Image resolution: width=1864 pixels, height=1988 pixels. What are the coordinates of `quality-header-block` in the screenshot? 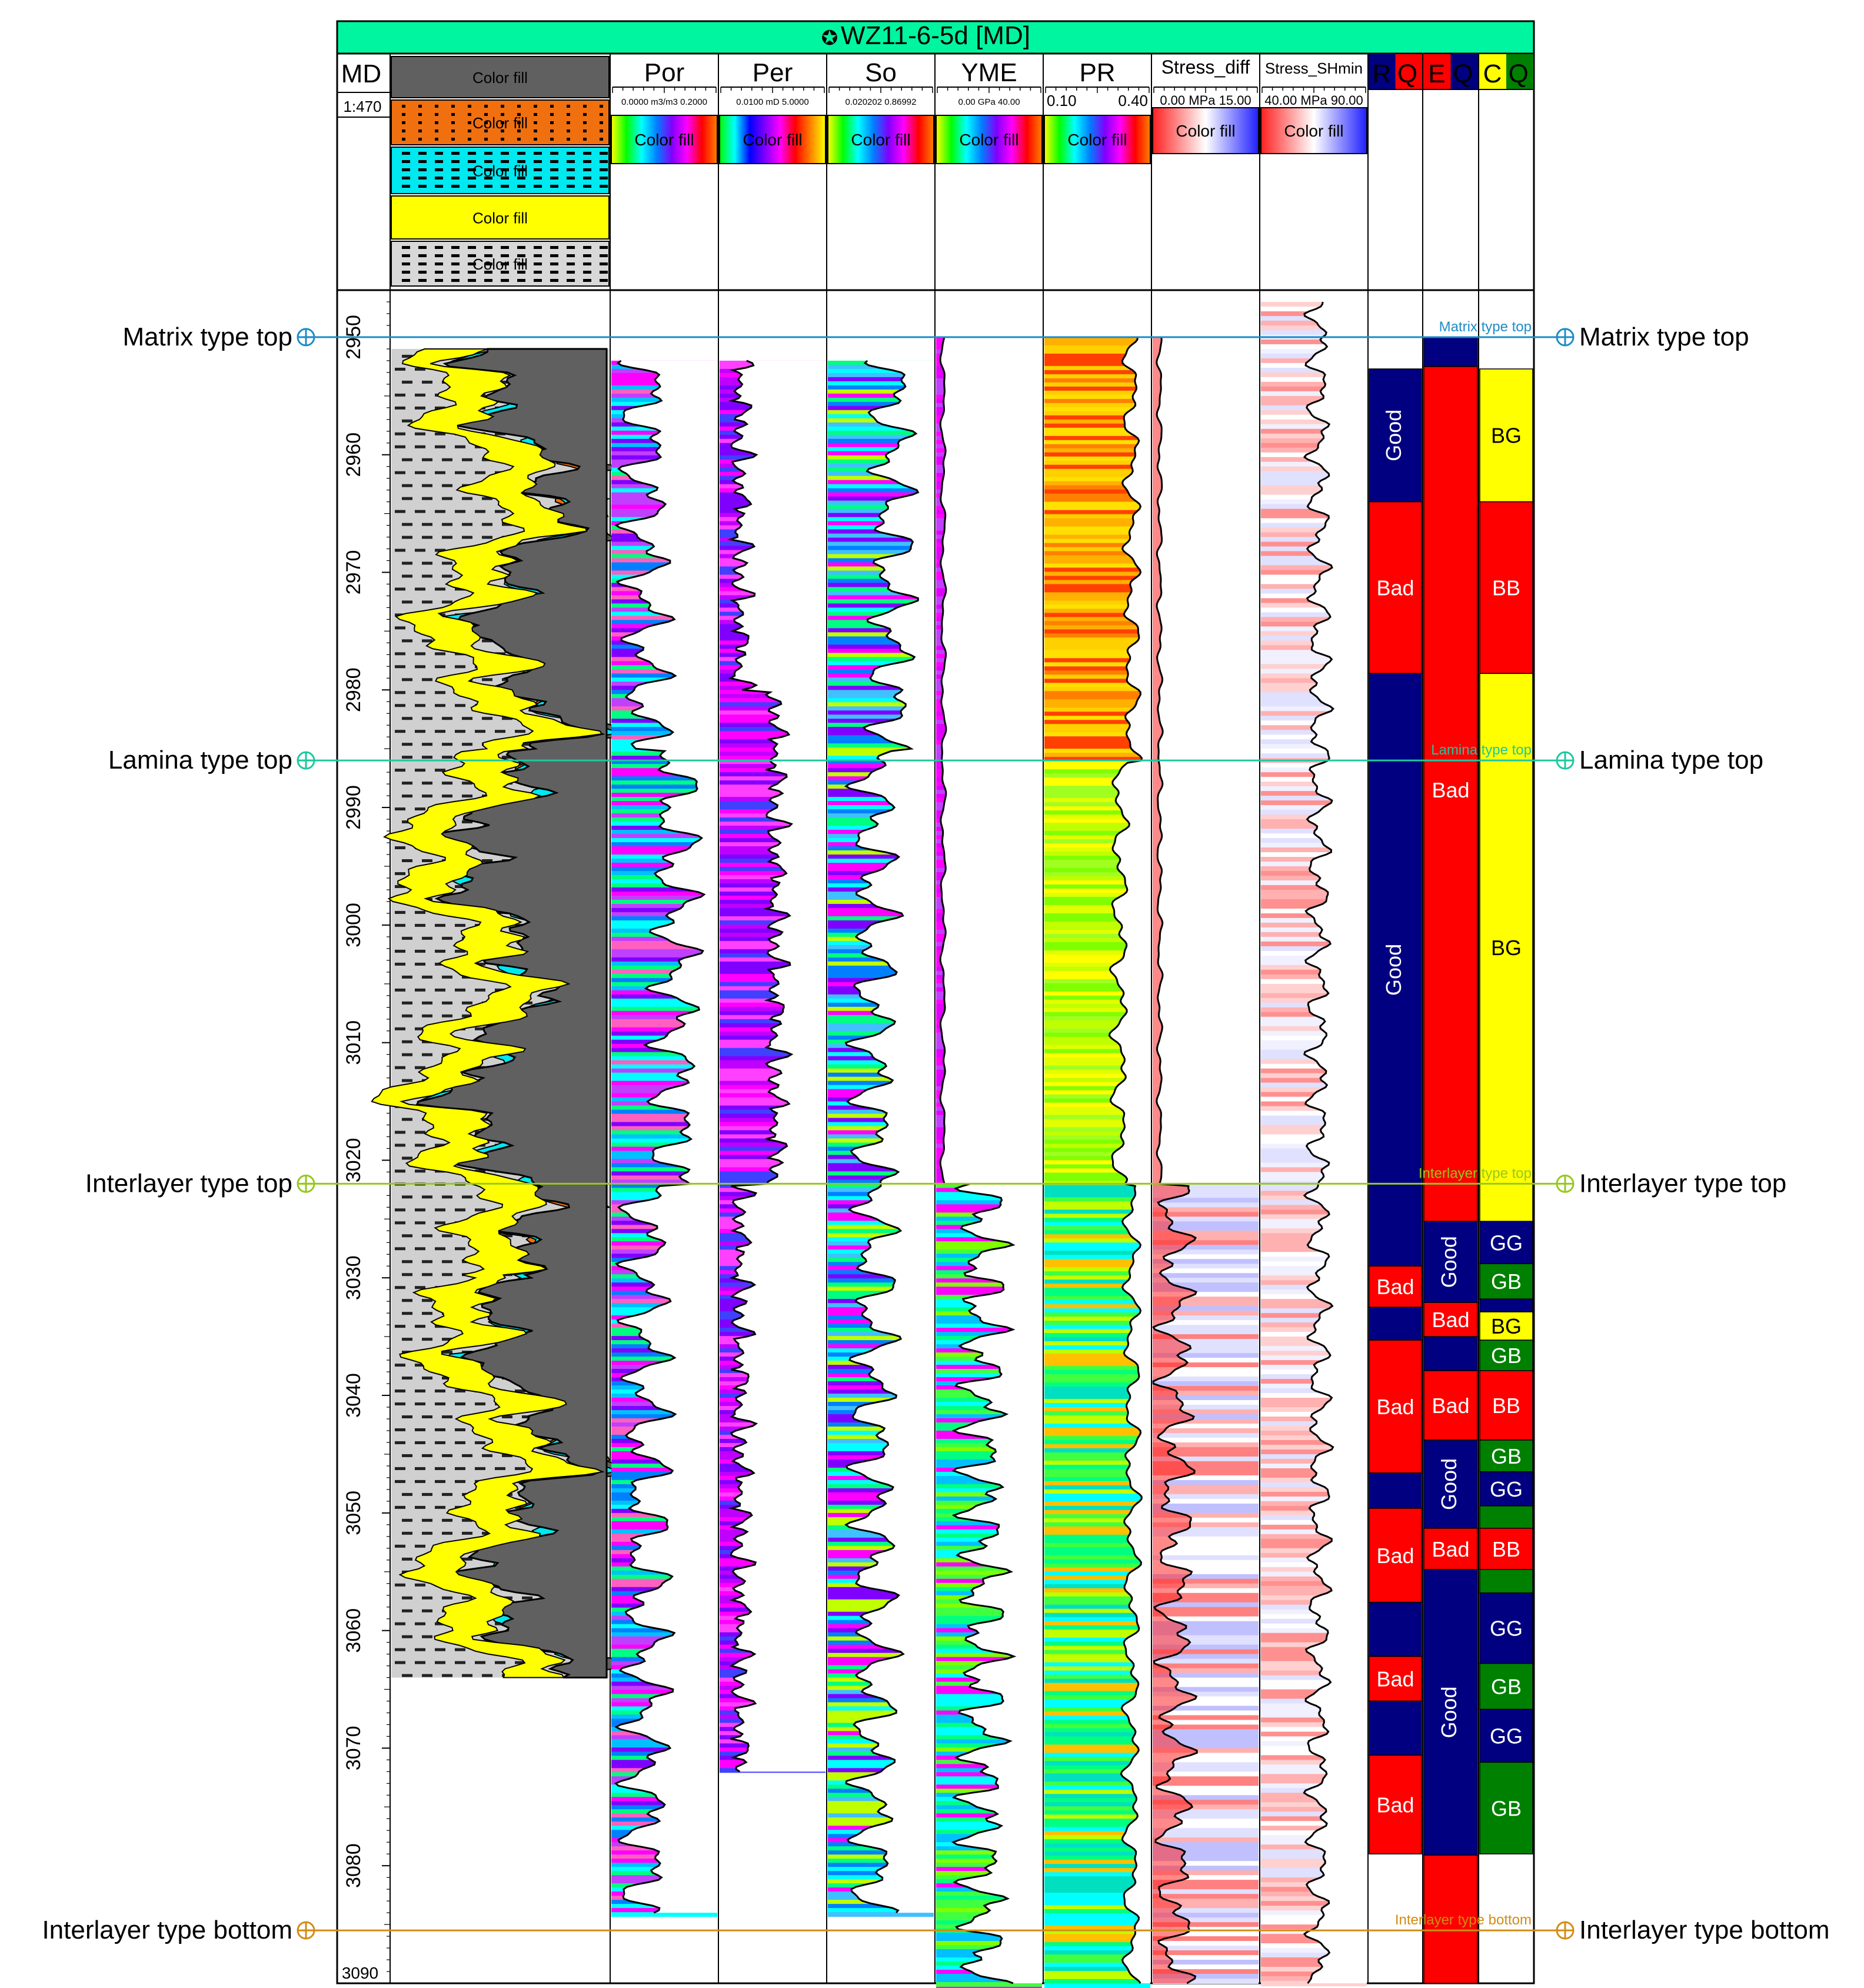 It's located at (1492, 71).